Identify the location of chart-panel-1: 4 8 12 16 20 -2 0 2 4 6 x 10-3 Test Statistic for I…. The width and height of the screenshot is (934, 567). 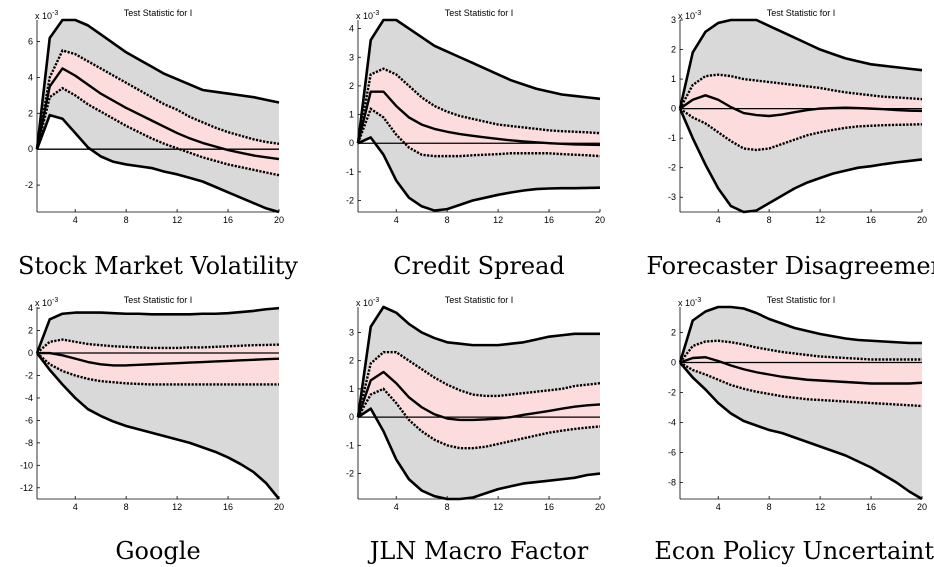
(158, 144).